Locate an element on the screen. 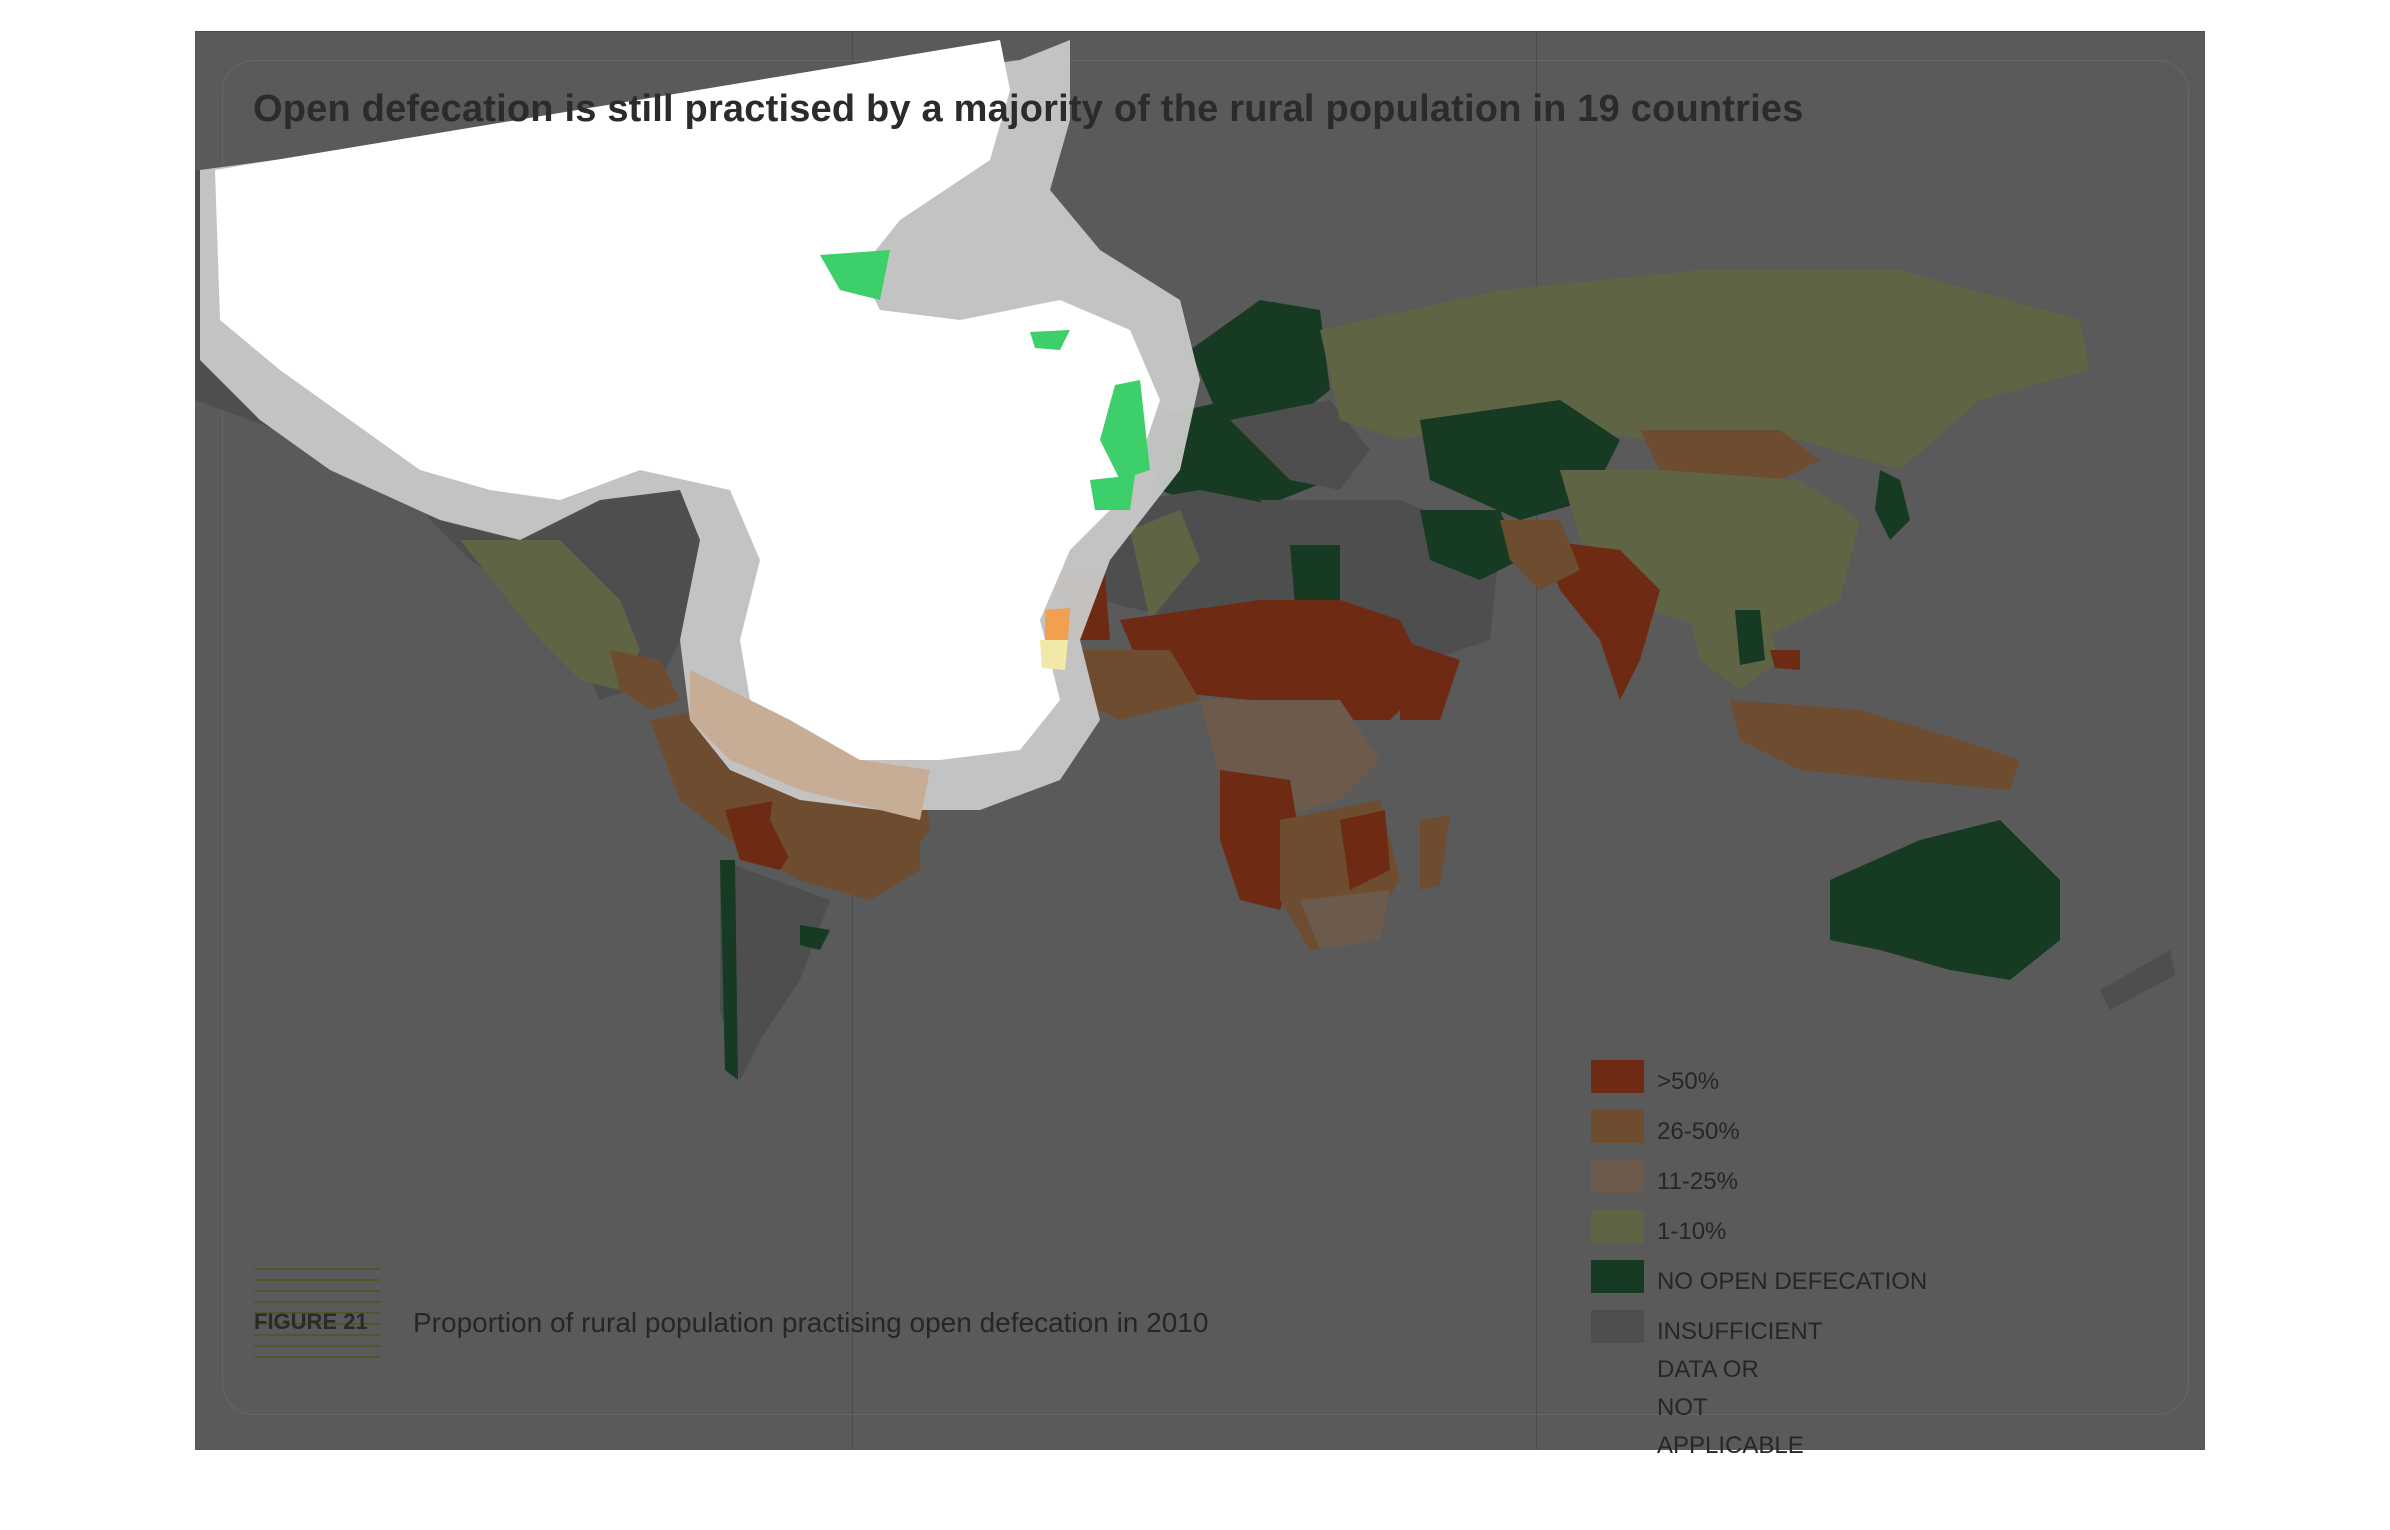 Image resolution: width=2390 pixels, height=1530 pixels. region-mexico is located at coordinates (550, 615).